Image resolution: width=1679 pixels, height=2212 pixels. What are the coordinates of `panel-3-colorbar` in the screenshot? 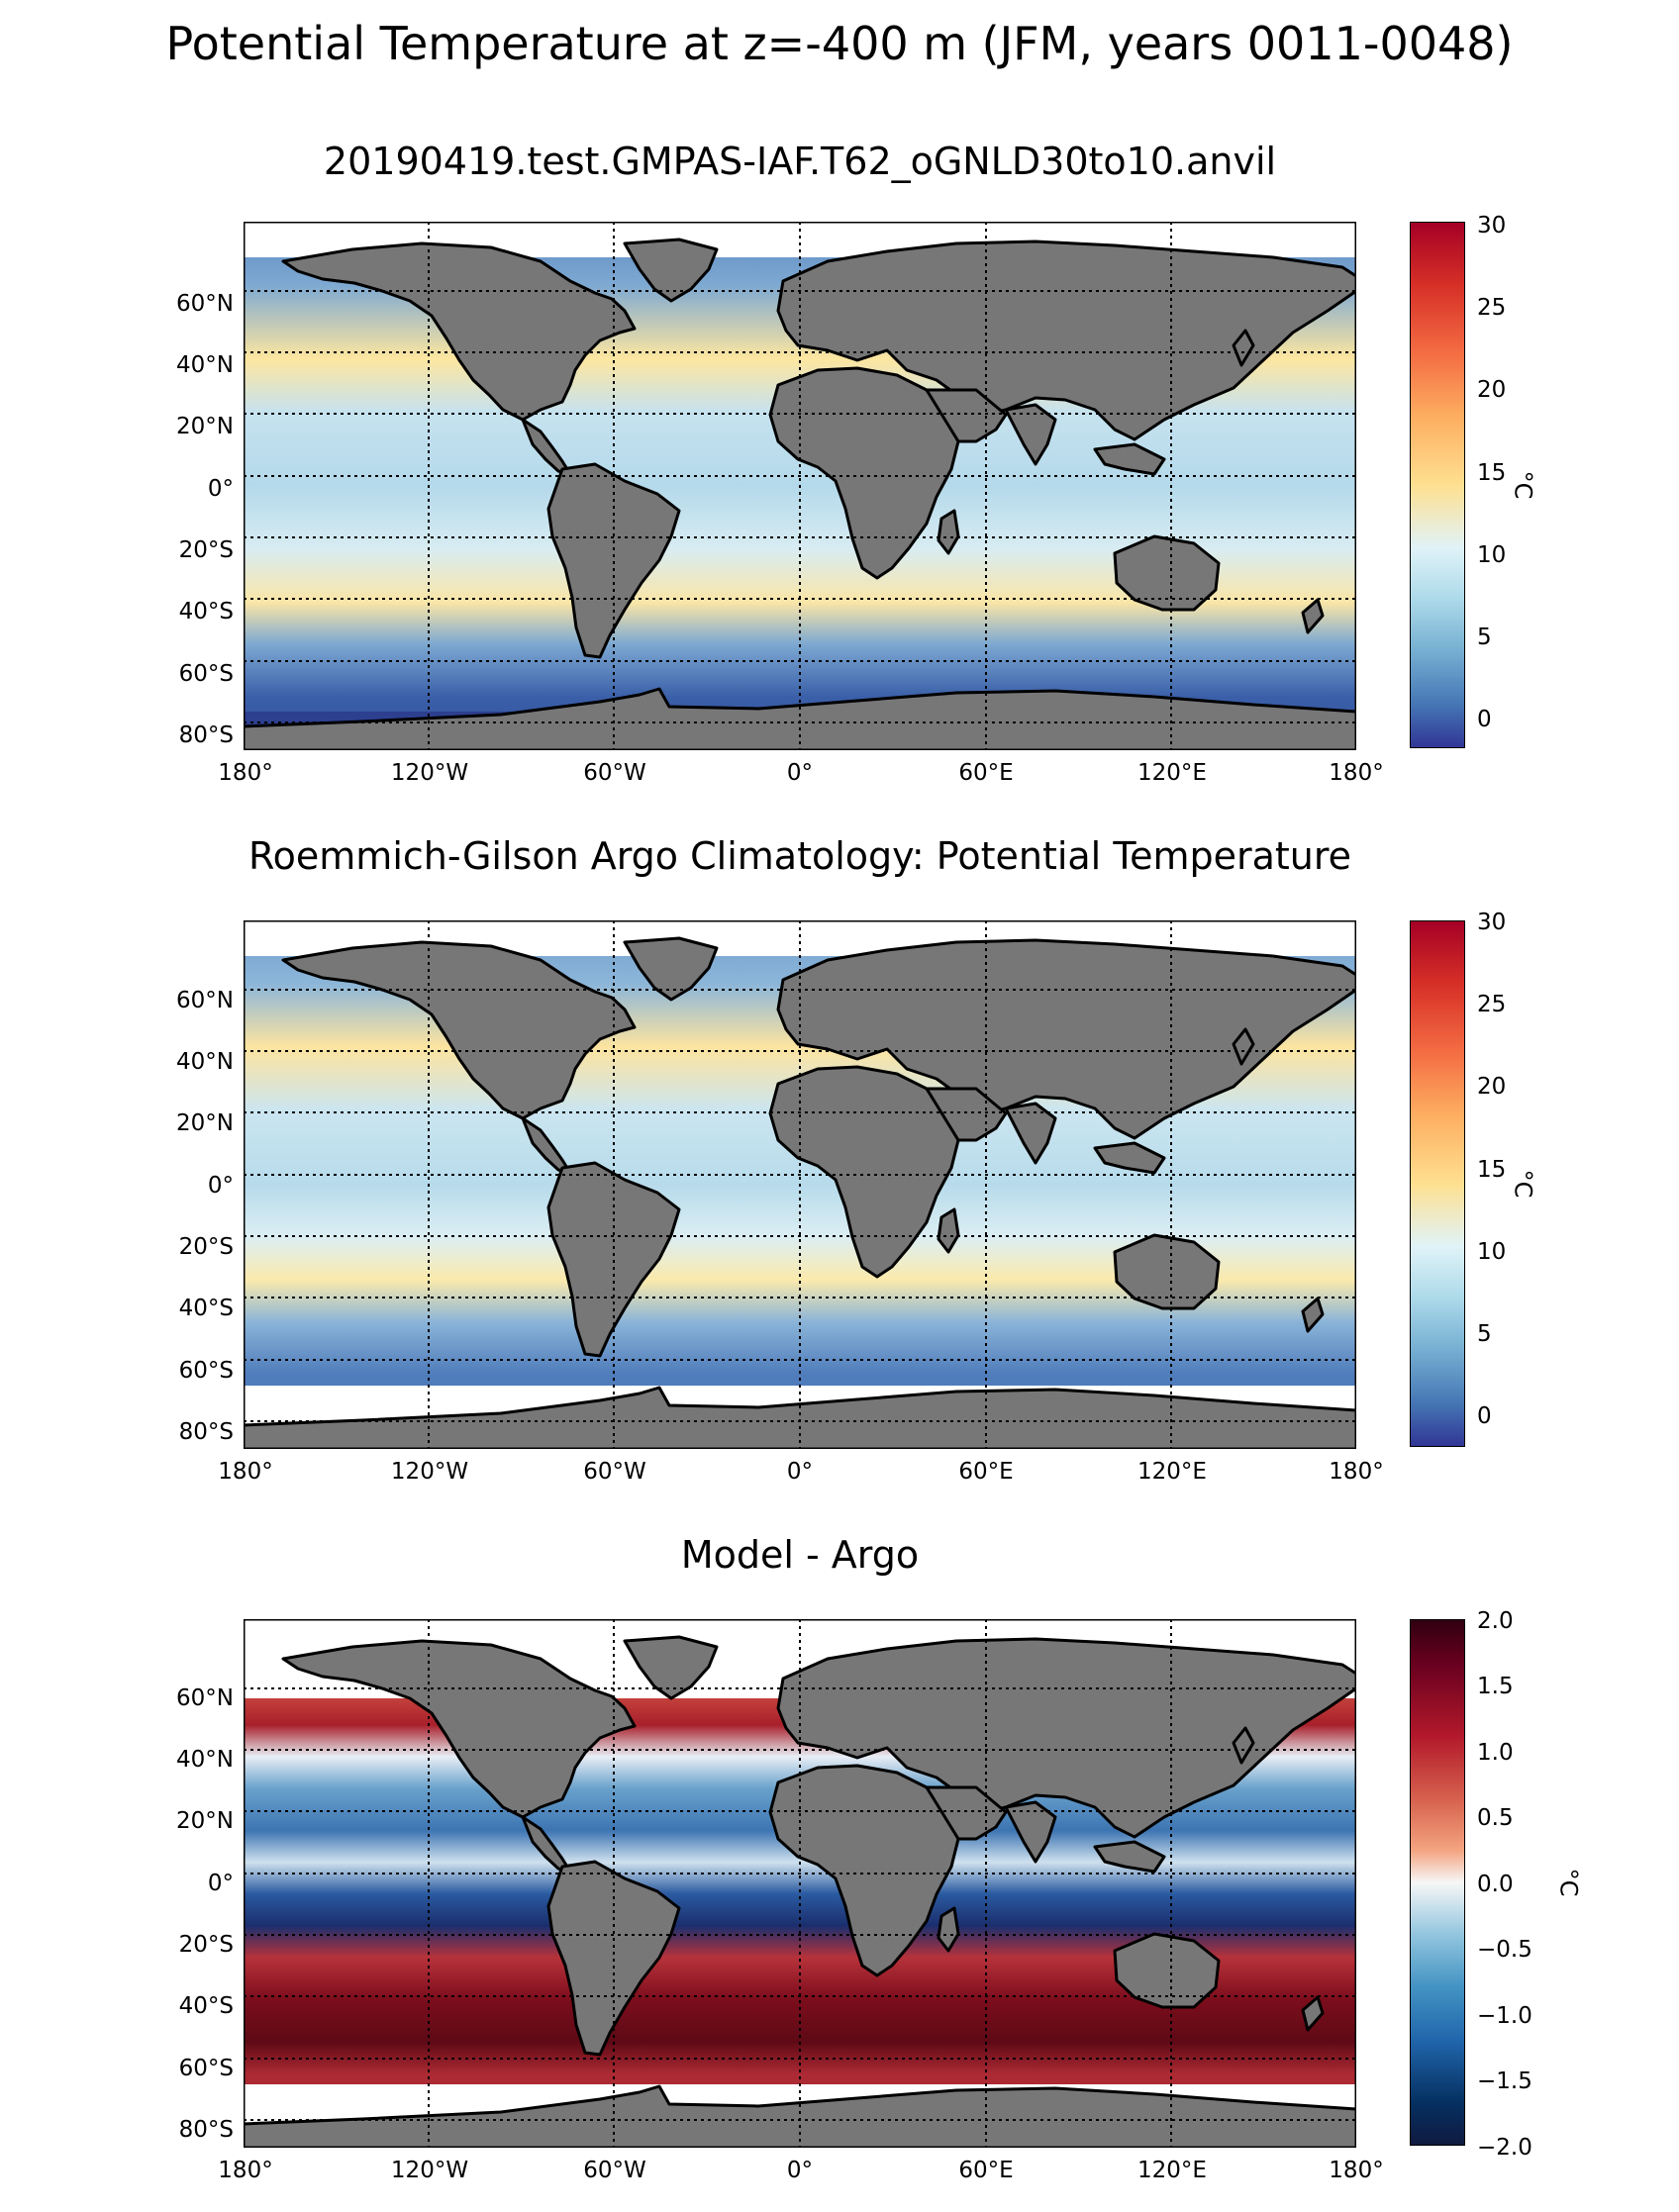 It's located at (1438, 1883).